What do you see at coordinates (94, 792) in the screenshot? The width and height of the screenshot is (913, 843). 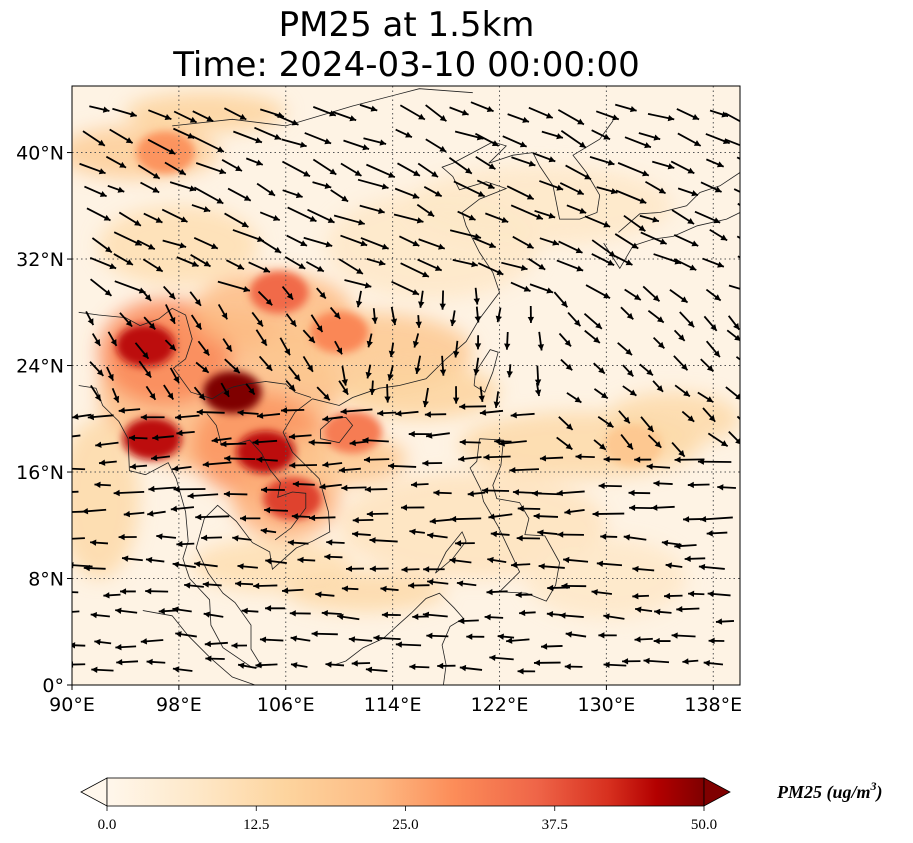 I see `colorbar-extend-low` at bounding box center [94, 792].